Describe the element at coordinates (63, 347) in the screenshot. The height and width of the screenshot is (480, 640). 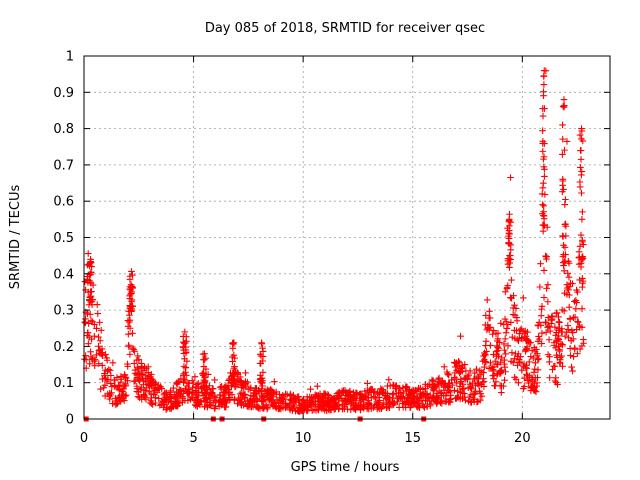
I see `y-tick-label: 0.2` at that location.